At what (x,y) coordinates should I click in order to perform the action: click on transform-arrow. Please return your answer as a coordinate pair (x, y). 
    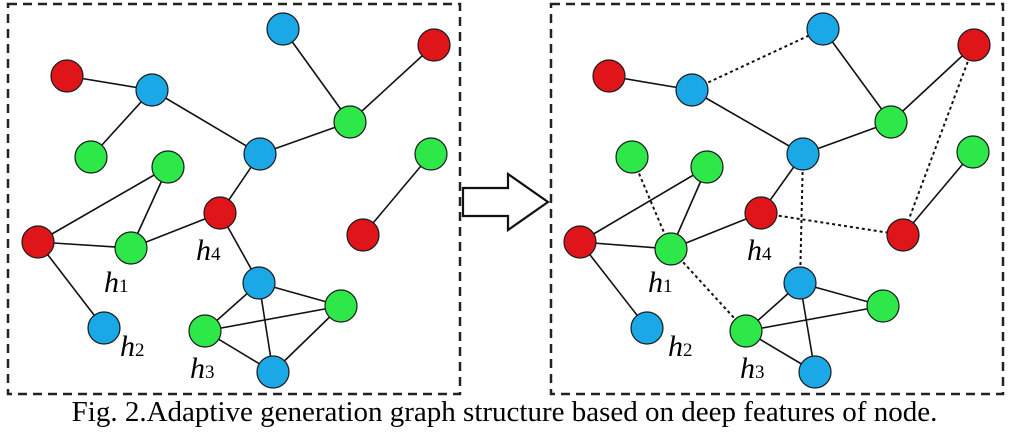
    Looking at the image, I should click on (505, 202).